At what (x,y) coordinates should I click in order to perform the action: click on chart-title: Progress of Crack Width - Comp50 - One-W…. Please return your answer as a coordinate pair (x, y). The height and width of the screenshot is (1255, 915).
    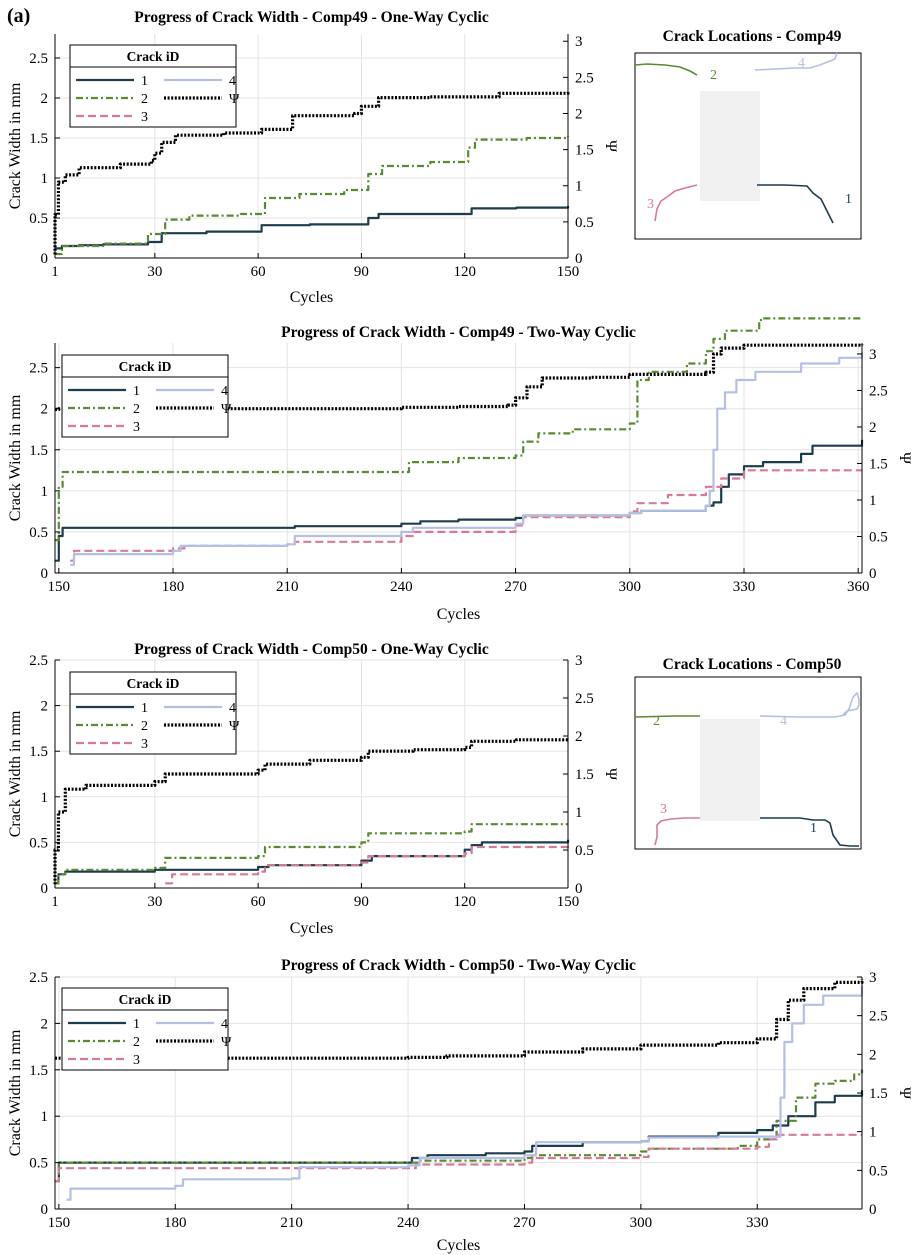
    Looking at the image, I should click on (311, 649).